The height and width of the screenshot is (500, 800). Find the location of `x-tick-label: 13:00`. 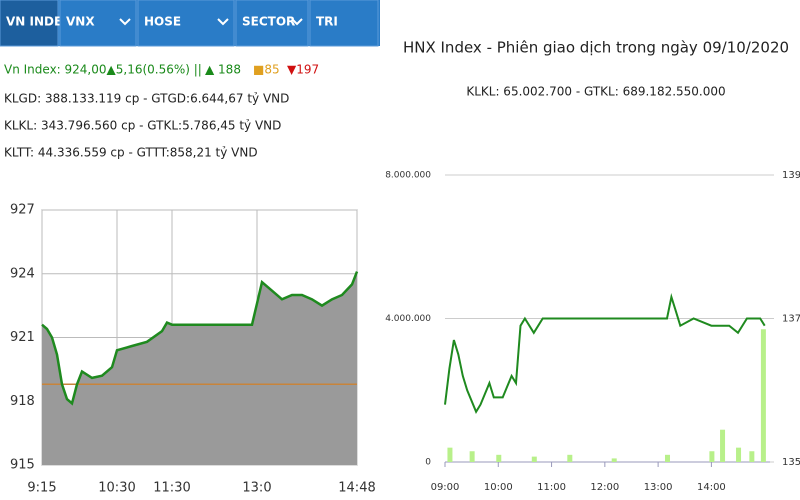

x-tick-label: 13:00 is located at coordinates (658, 487).